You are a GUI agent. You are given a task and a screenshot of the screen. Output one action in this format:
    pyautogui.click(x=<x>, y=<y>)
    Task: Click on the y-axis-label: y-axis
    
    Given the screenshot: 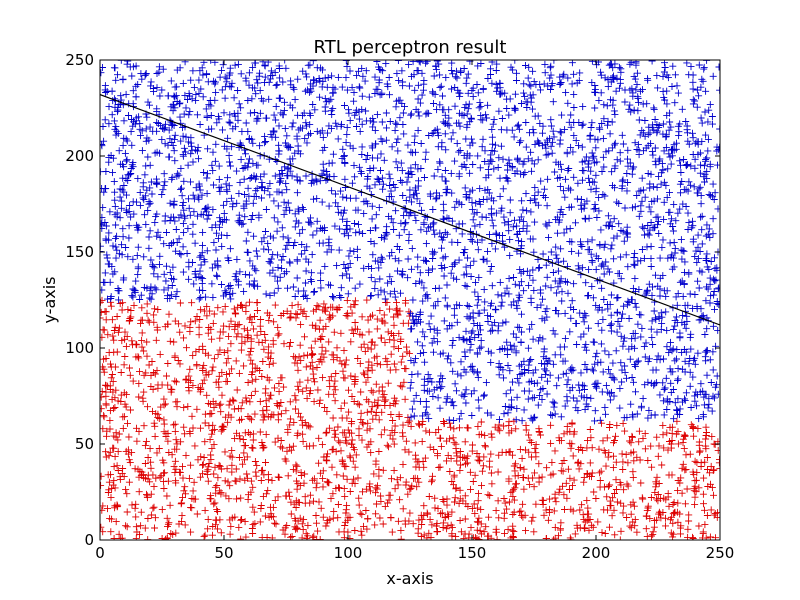 What is the action you would take?
    pyautogui.click(x=49, y=299)
    